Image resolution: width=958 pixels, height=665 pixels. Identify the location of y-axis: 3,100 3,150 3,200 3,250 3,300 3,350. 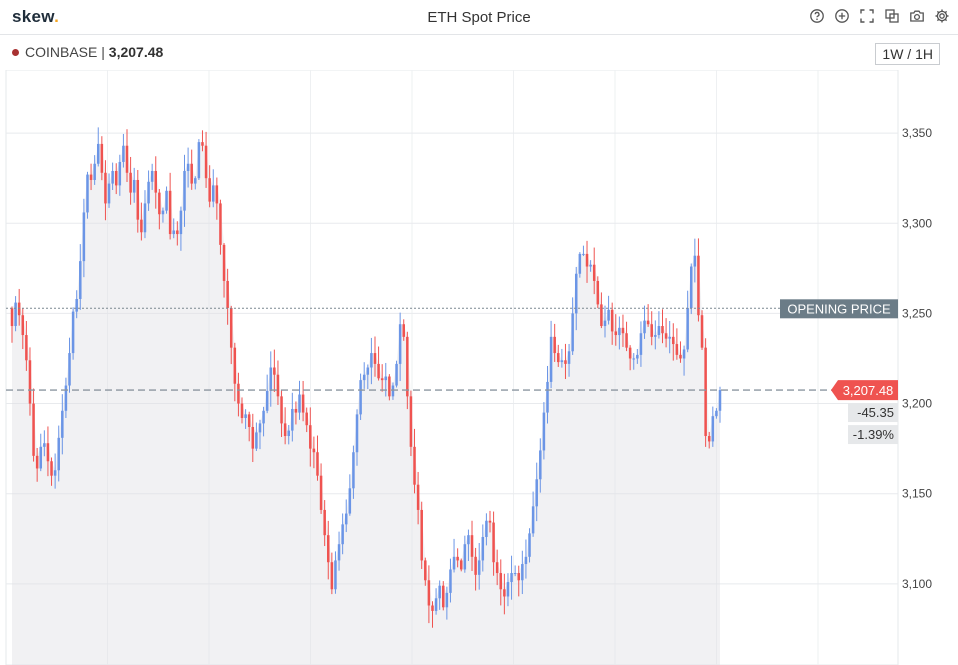
(917, 358).